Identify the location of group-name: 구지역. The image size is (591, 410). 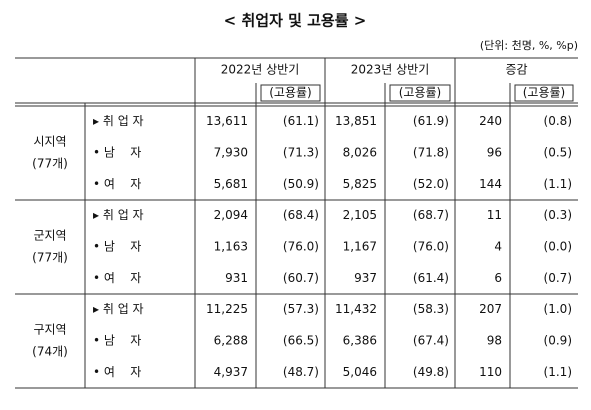
(49, 330).